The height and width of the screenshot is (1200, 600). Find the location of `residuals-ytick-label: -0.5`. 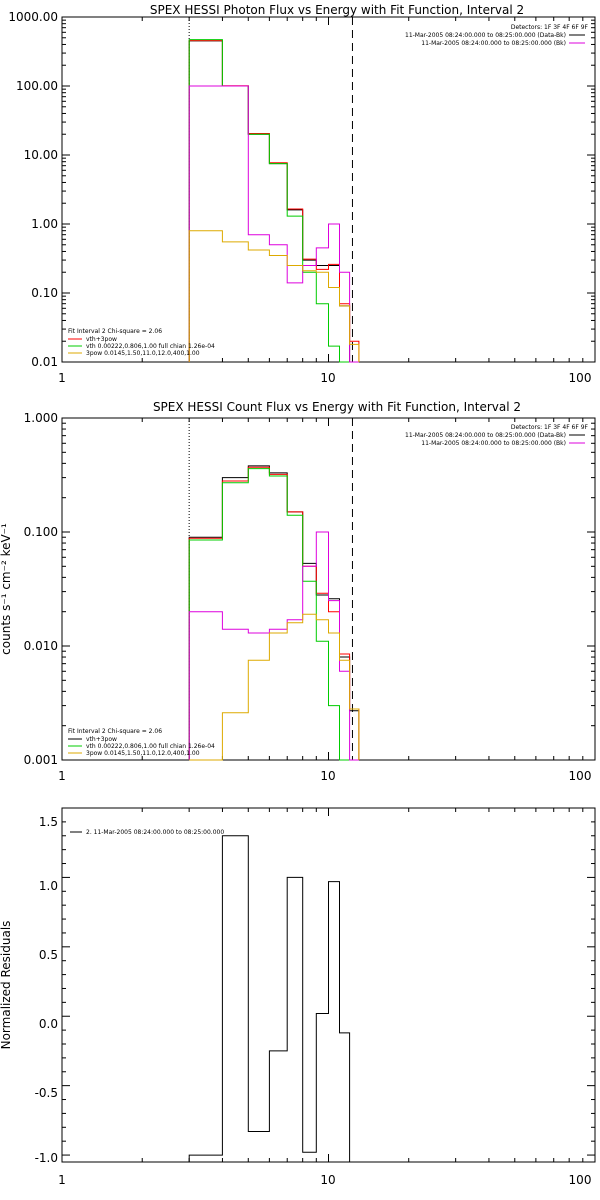

residuals-ytick-label: -0.5 is located at coordinates (46, 1093).